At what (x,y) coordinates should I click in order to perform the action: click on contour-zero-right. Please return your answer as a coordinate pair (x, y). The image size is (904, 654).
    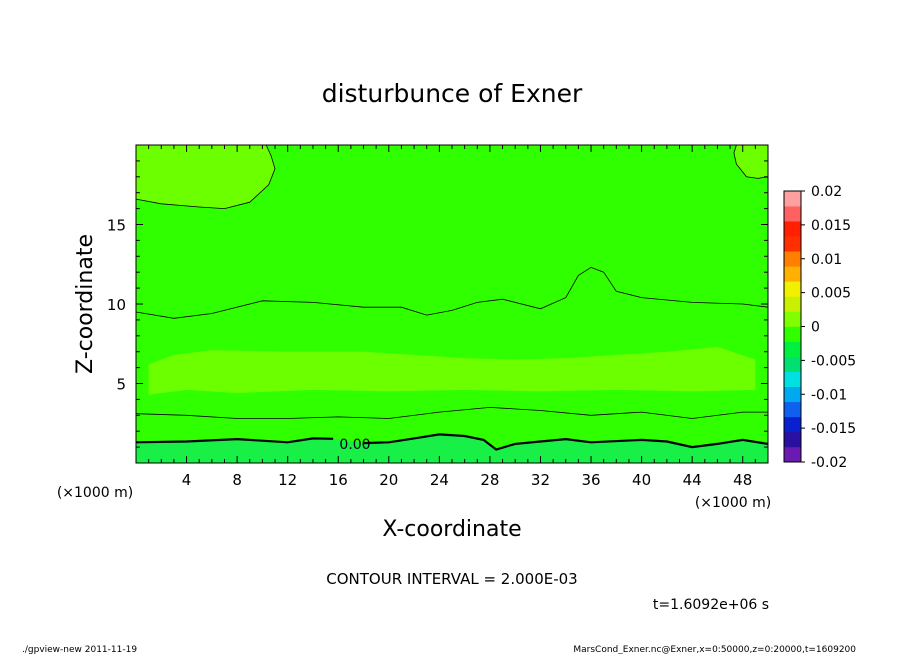
    Looking at the image, I should click on (566, 442).